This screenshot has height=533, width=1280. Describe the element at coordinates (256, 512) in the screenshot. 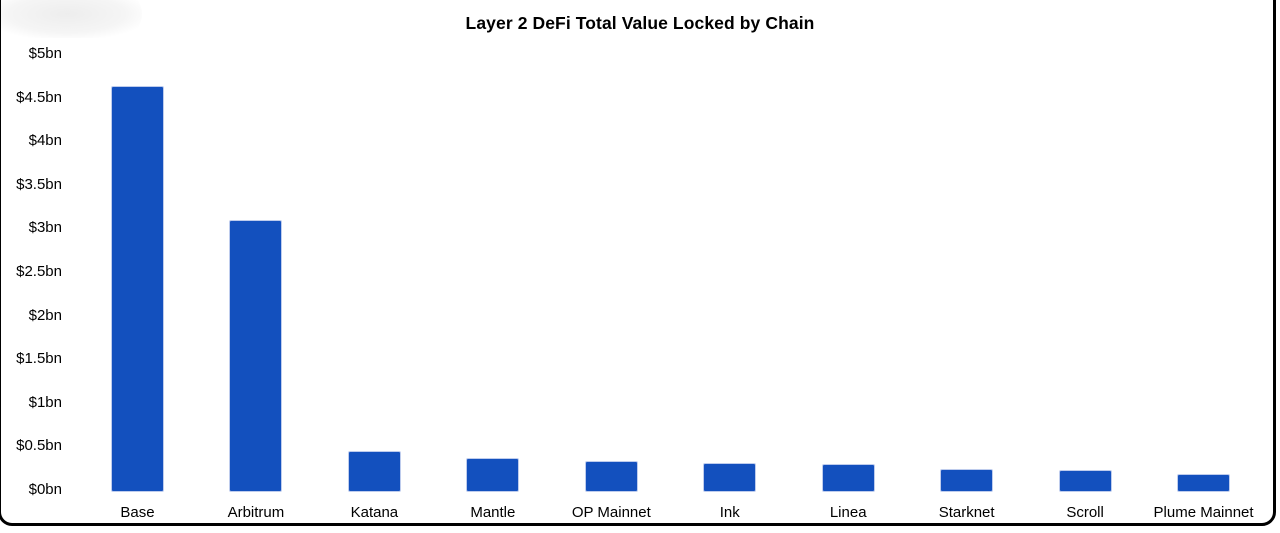

I see `x-tick-label: Arbitrum` at that location.